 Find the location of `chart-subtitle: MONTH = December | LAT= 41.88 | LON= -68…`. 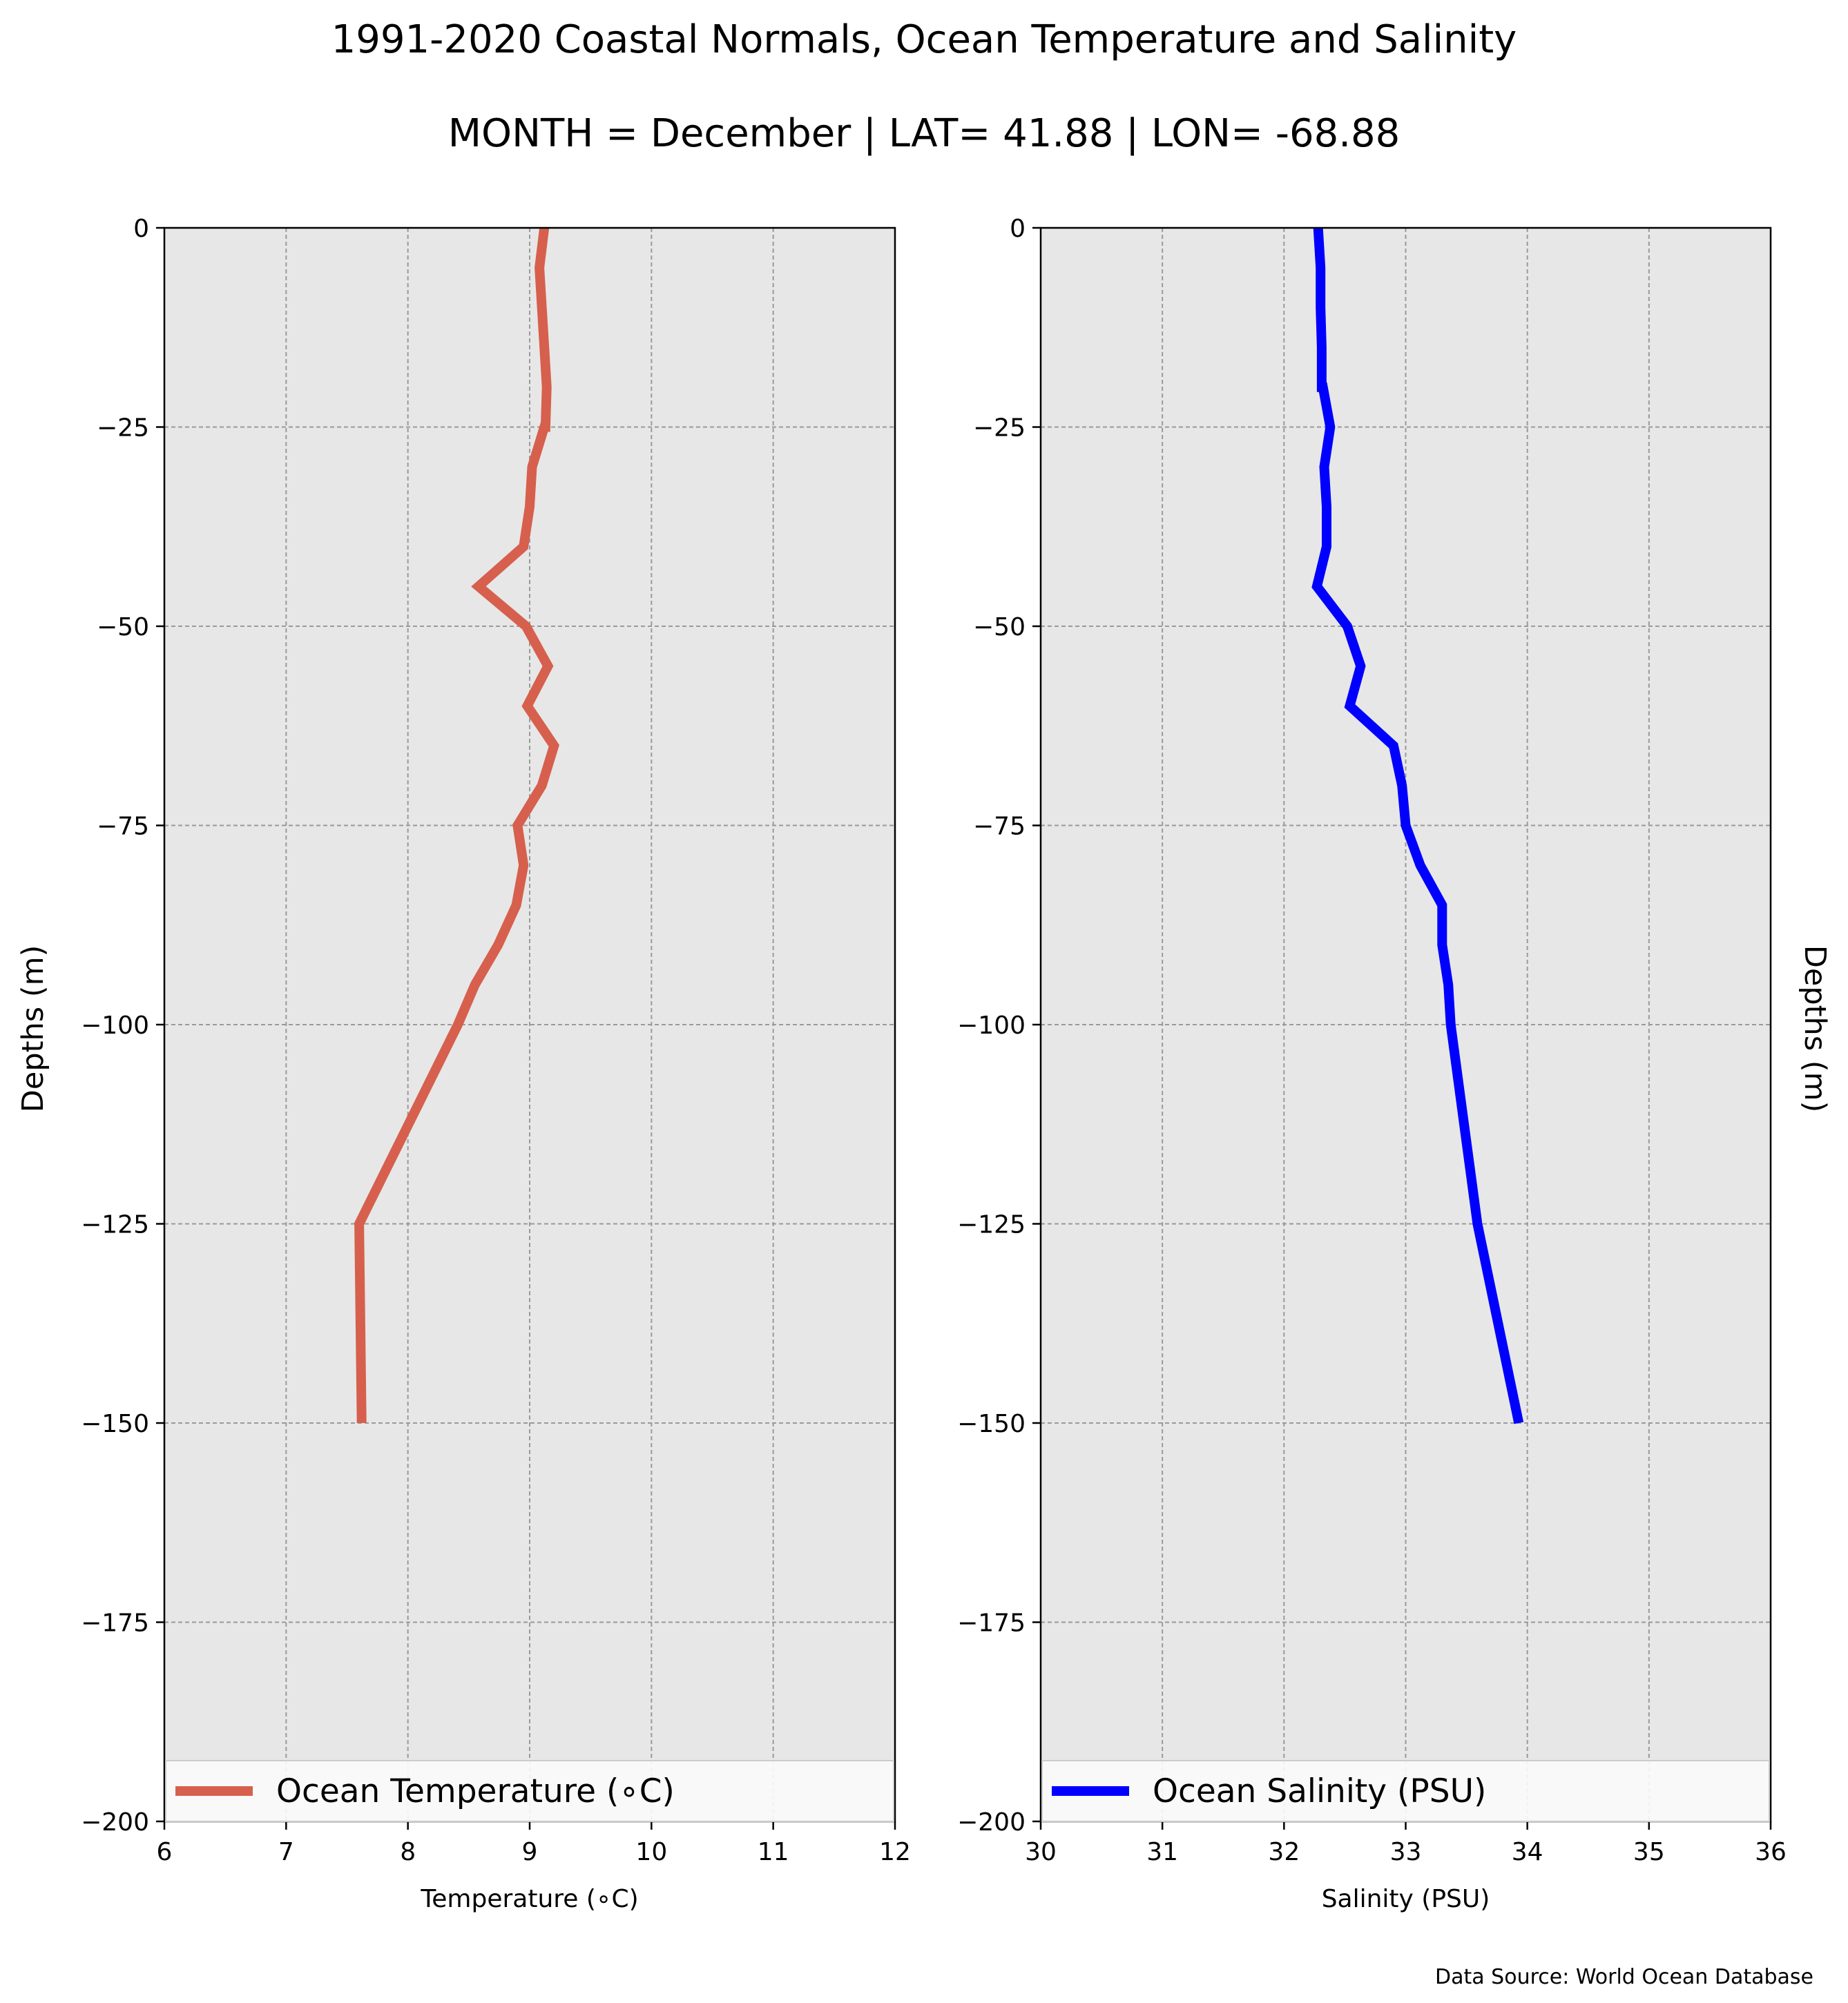

chart-subtitle: MONTH = December | LAT= 41.88 | LON= -68… is located at coordinates (924, 133).